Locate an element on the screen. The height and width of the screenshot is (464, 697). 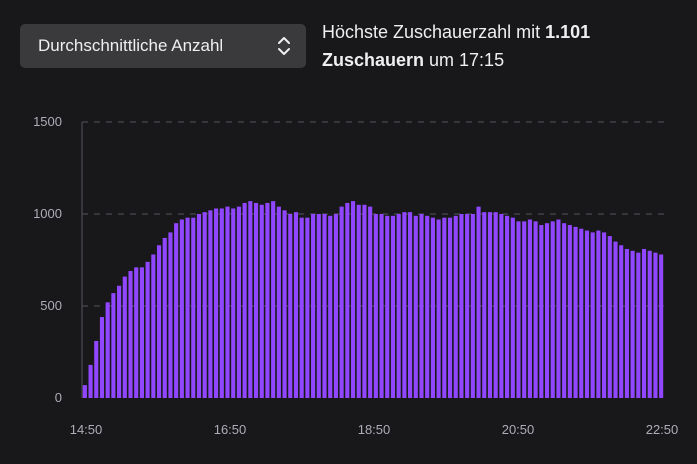
y-tick-label: 500 is located at coordinates (51, 305).